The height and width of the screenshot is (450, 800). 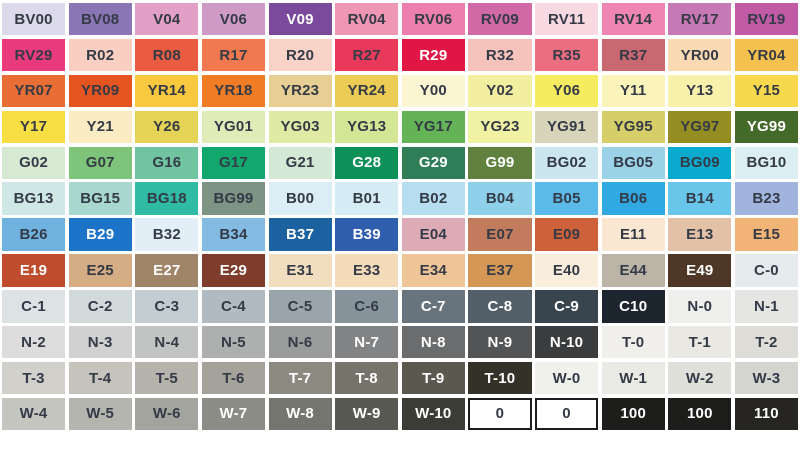 What do you see at coordinates (300, 378) in the screenshot?
I see `swatch-T-7: T-7` at bounding box center [300, 378].